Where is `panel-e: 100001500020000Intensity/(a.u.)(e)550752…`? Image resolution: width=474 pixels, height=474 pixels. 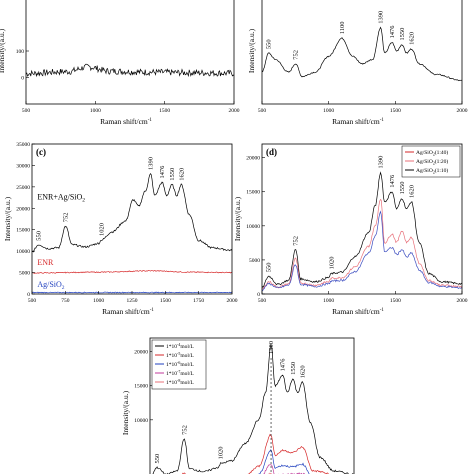
panel-e: 100001500020000Intensity/(a.u.)(e)550752… is located at coordinates (238, 405).